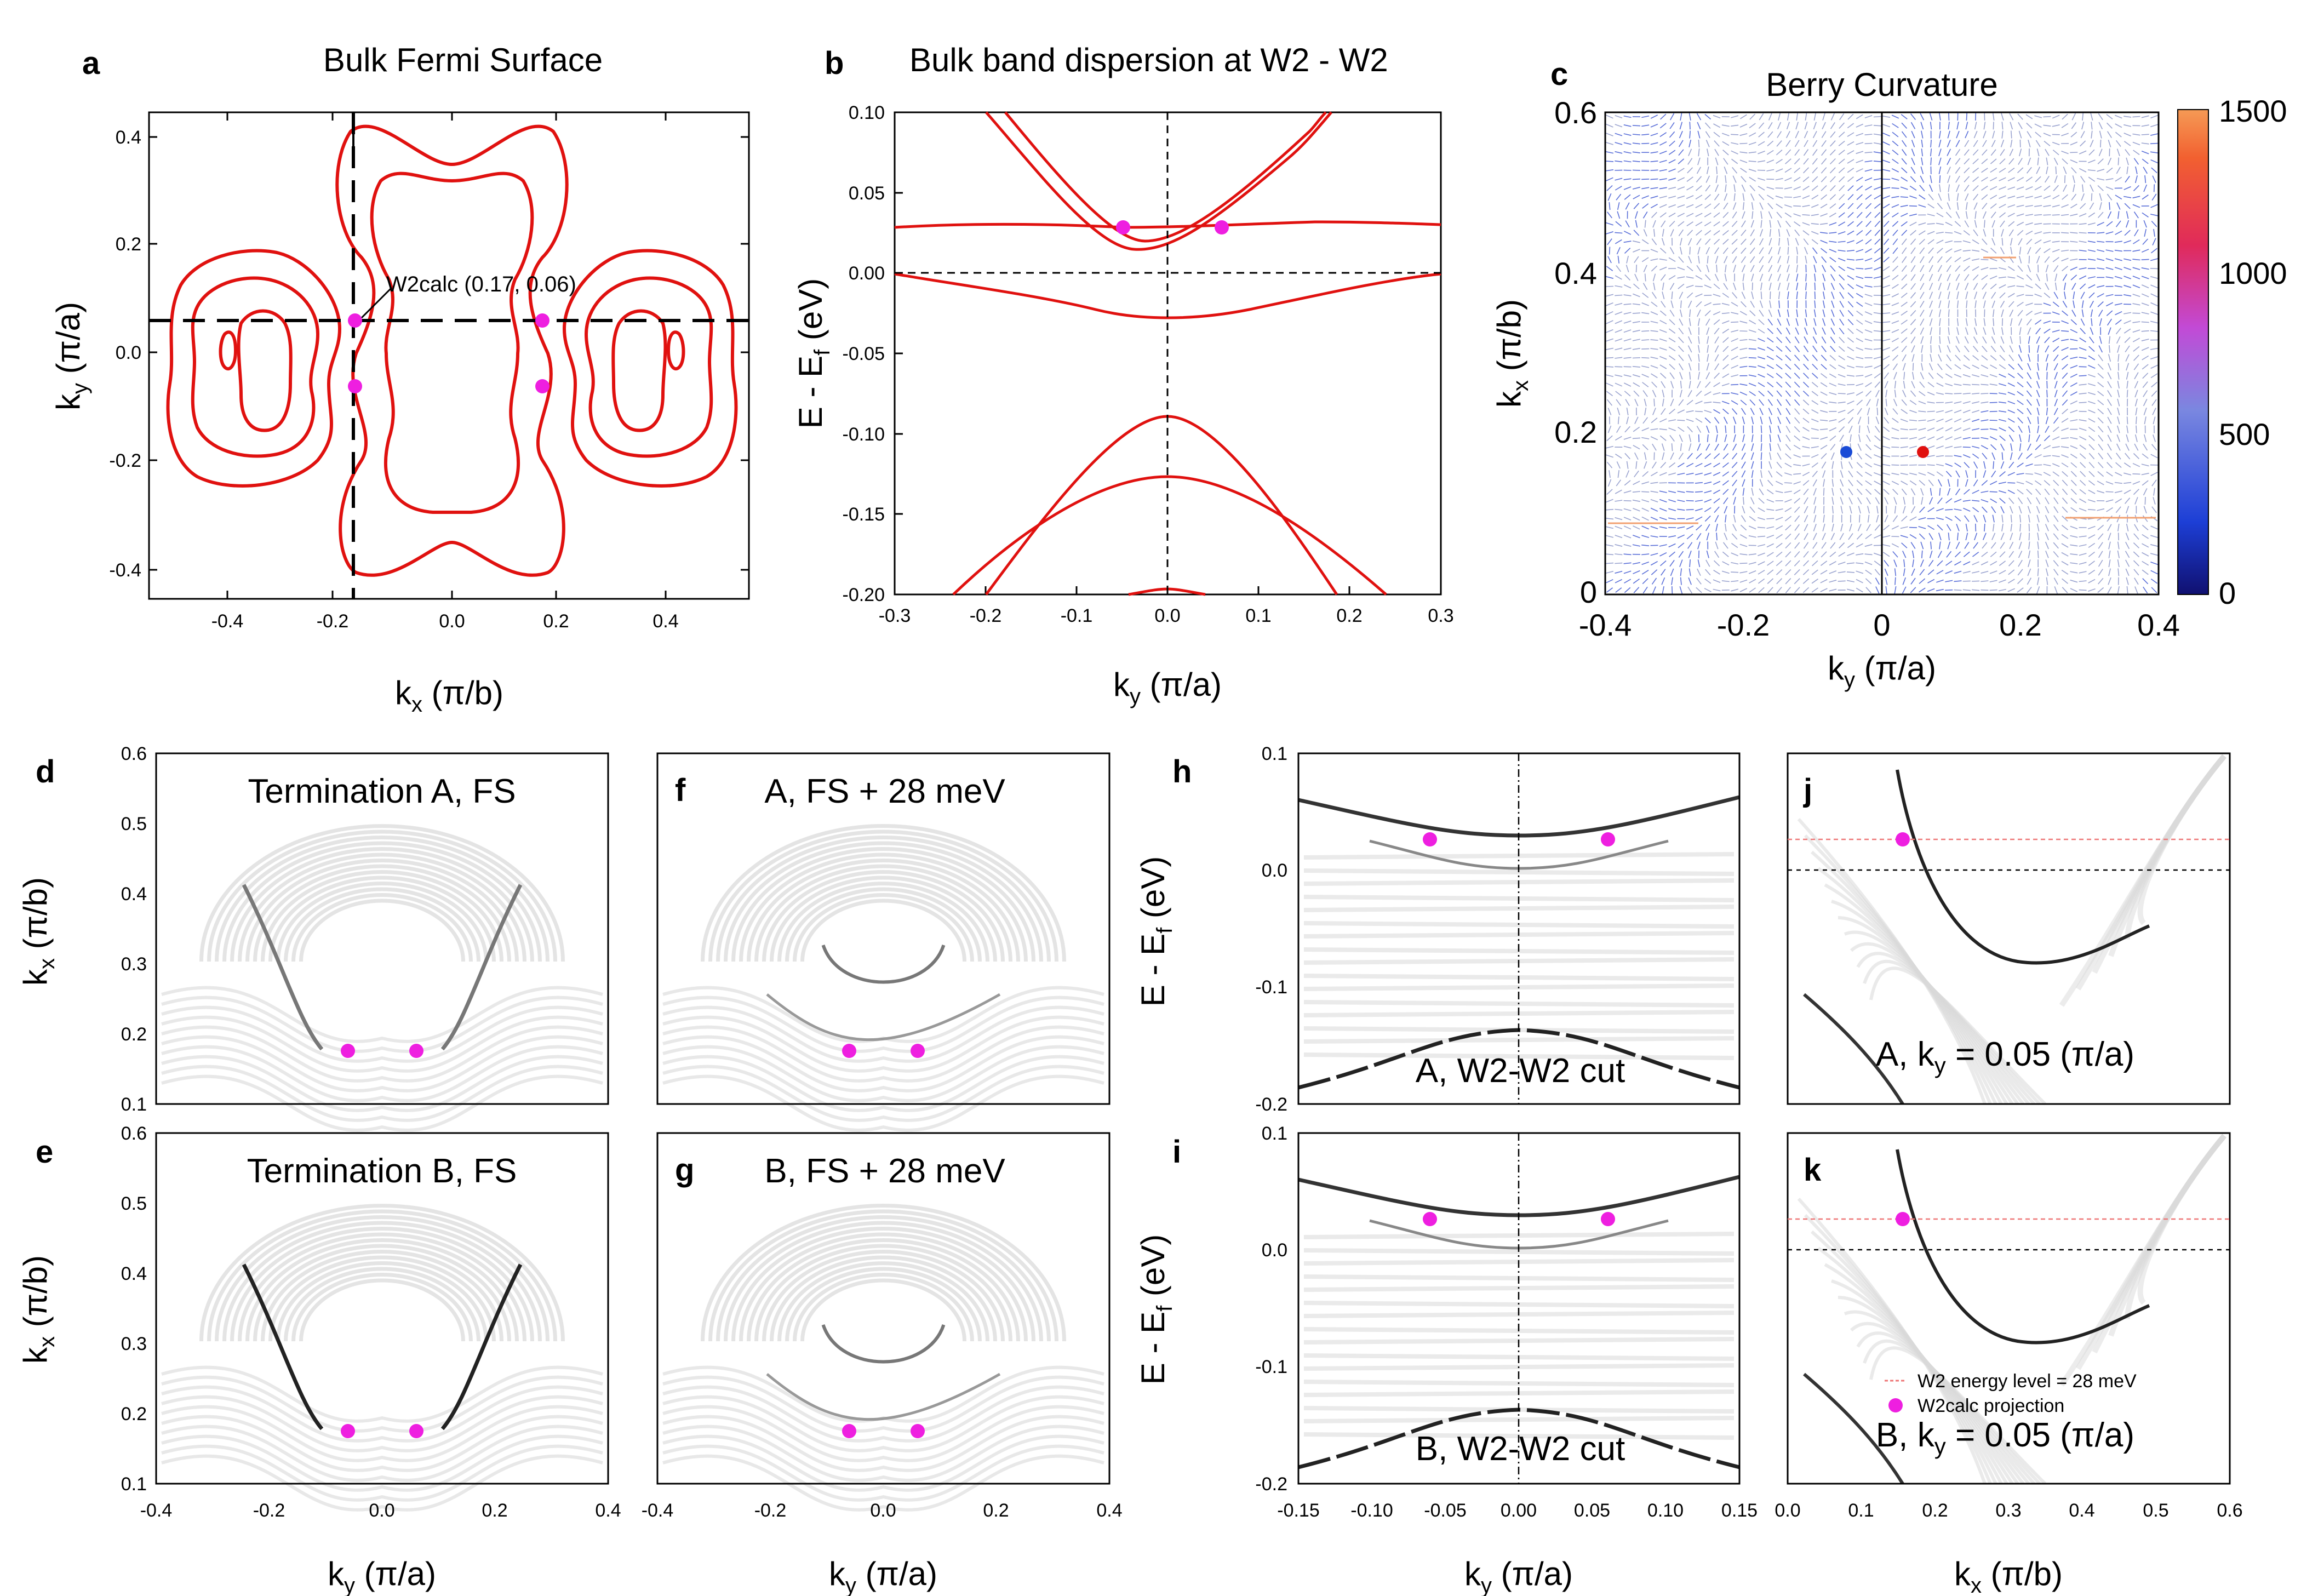  Describe the element at coordinates (867, 112) in the screenshot. I see `tick-label: 0.10` at that location.